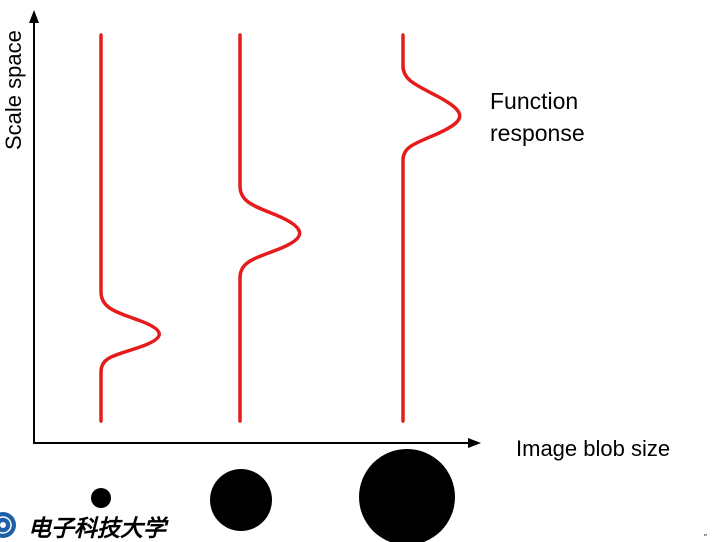 Image resolution: width=716 pixels, height=542 pixels. Describe the element at coordinates (8, 525) in the screenshot. I see `university-emblem-icon` at that location.